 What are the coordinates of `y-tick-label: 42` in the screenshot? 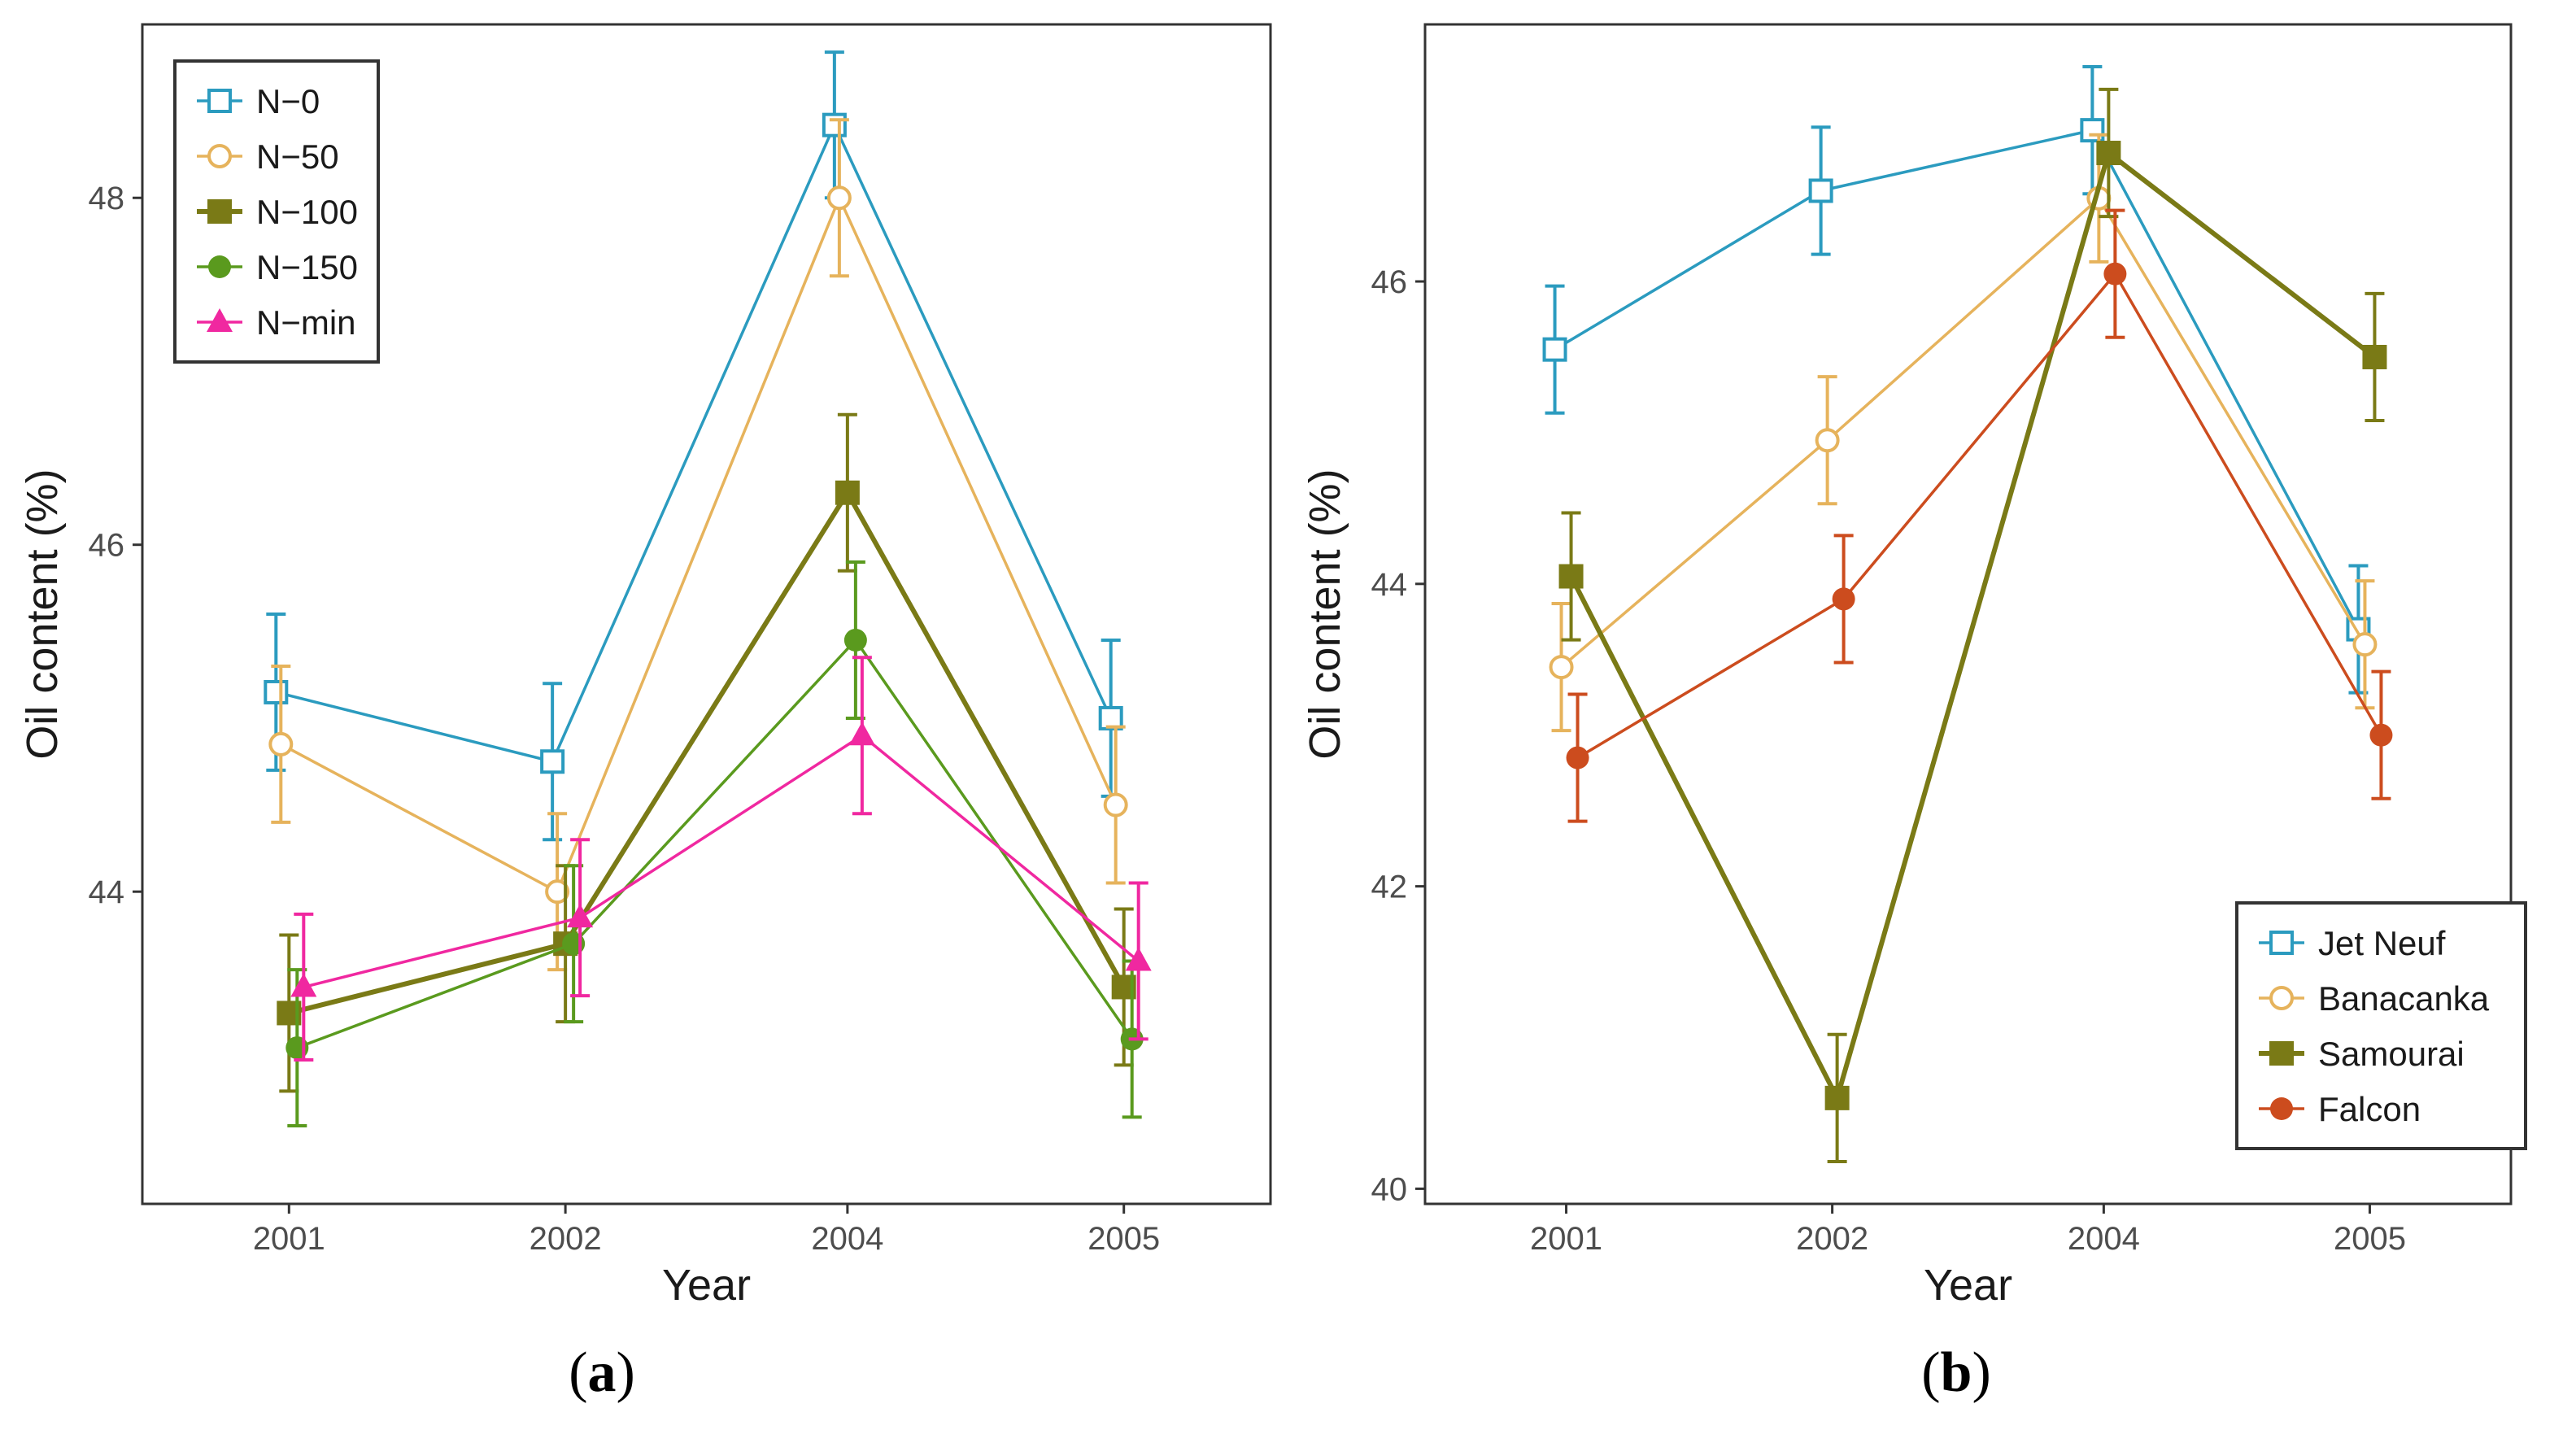 It's located at (1389, 888).